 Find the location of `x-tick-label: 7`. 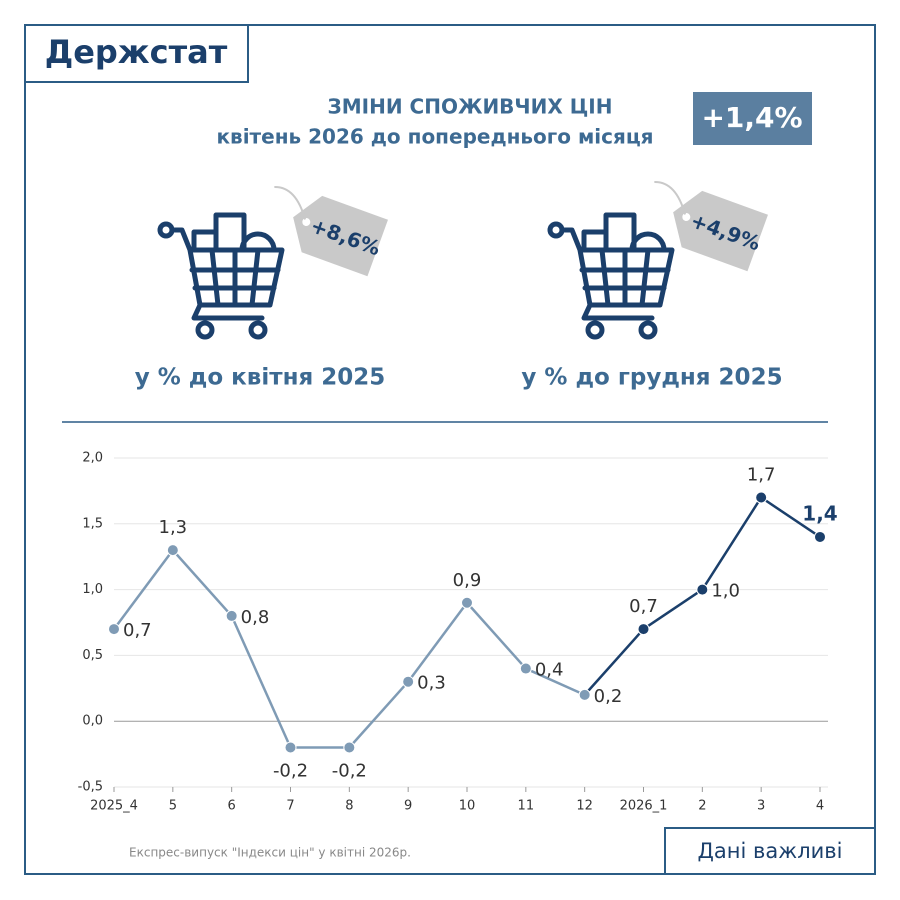

x-tick-label: 7 is located at coordinates (290, 806).